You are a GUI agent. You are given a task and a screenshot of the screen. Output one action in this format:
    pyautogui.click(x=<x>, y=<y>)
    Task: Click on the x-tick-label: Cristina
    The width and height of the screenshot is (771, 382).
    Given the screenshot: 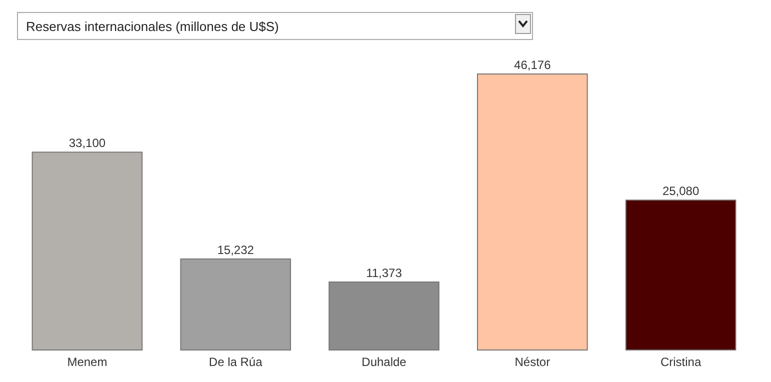 What is the action you would take?
    pyautogui.click(x=681, y=361)
    